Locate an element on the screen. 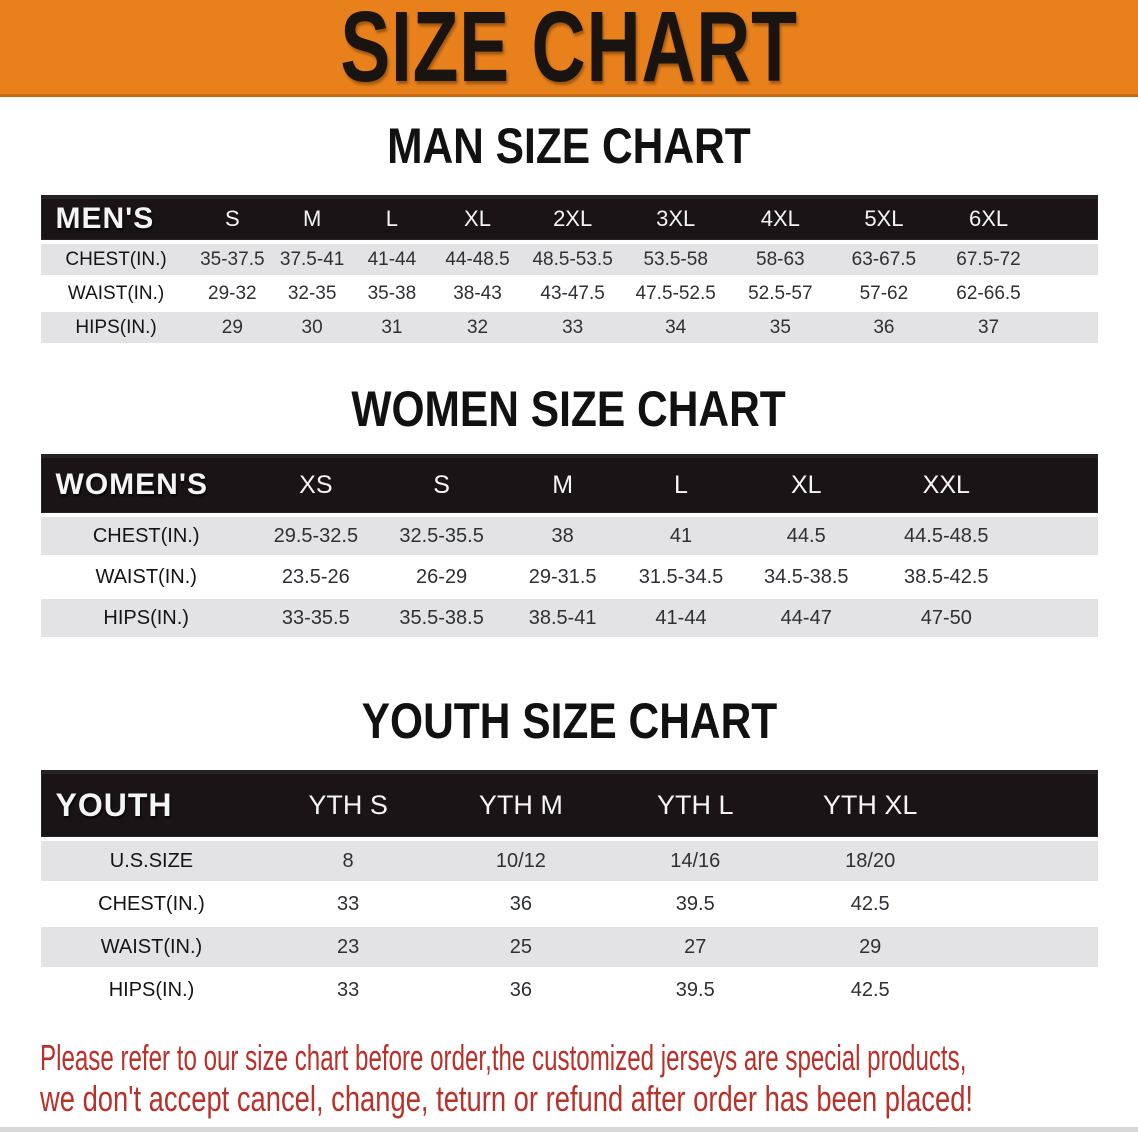  table-title-cell: YOUTH is located at coordinates (114, 804).